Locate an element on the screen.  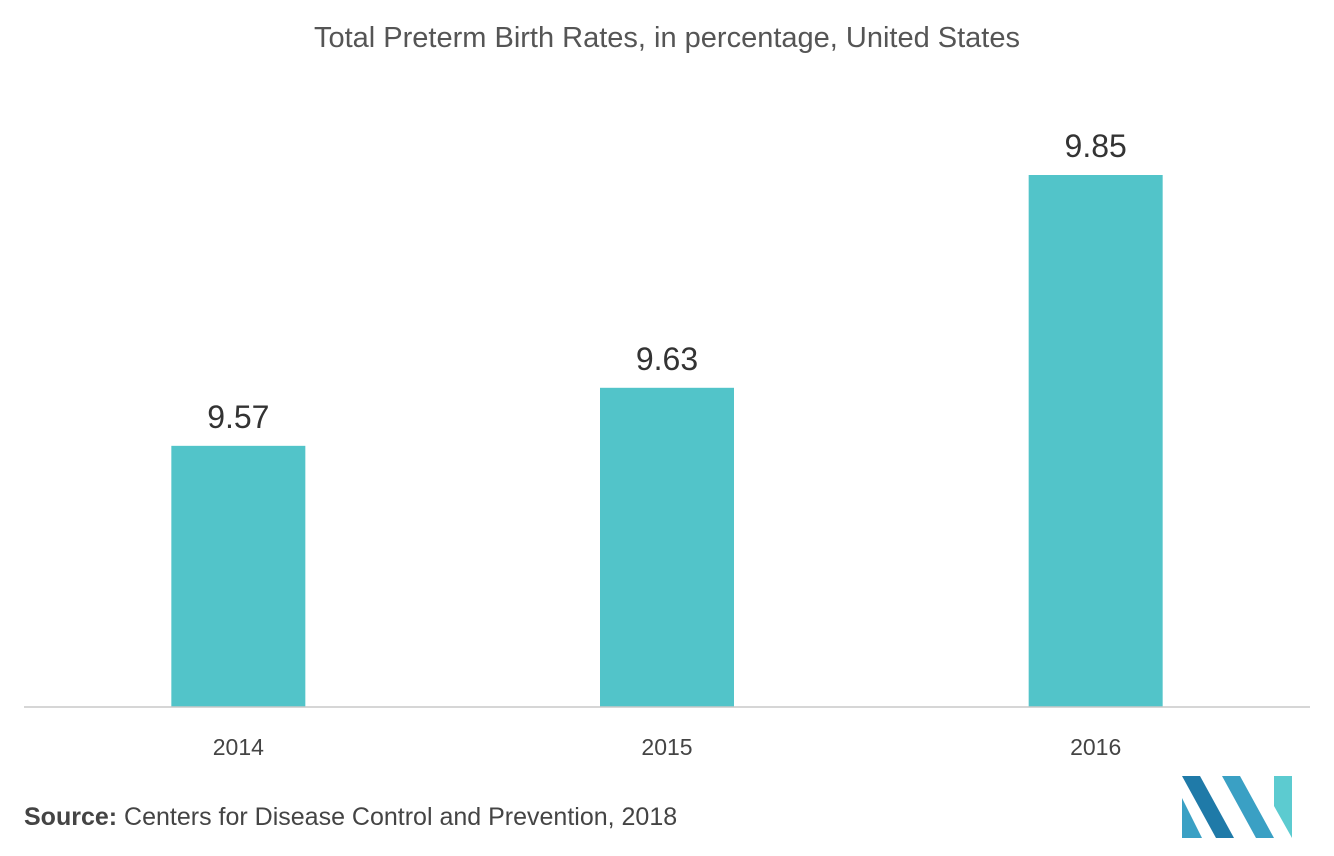
logo-shape-left is located at coordinates (1208, 807).